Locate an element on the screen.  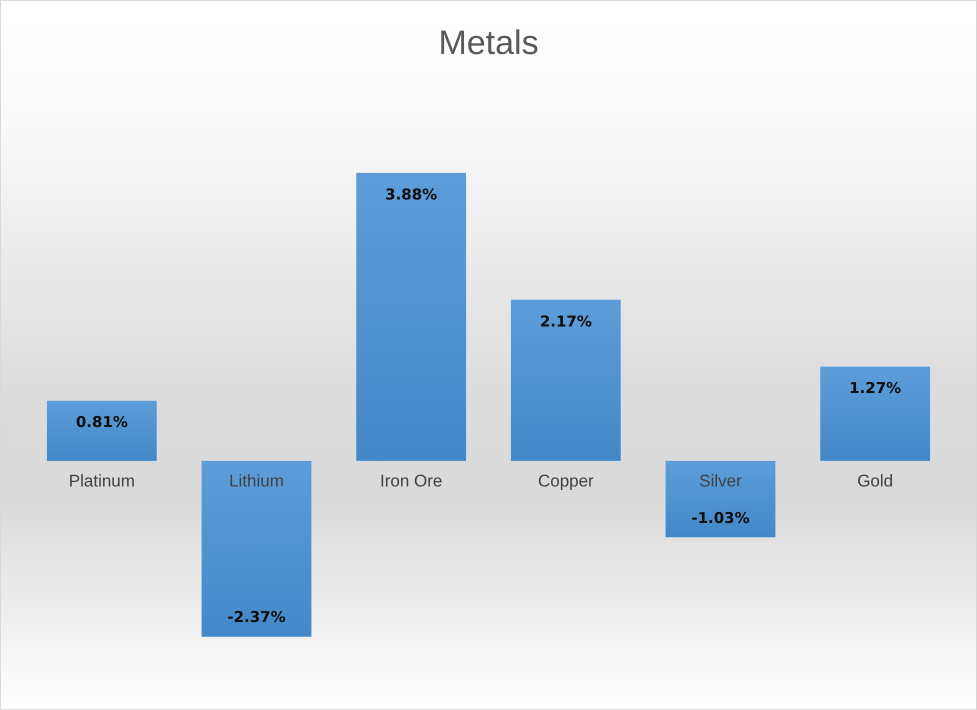
x-tick-label: Platinum is located at coordinates (101, 481).